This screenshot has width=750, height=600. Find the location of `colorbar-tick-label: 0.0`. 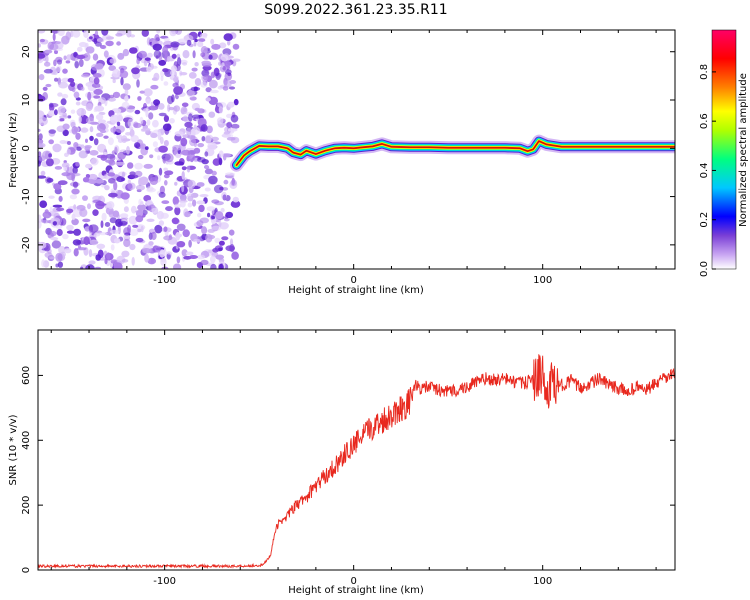

colorbar-tick-label: 0.0 is located at coordinates (704, 269).